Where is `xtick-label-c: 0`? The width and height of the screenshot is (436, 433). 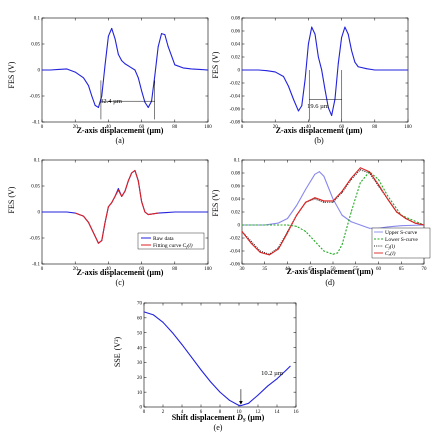
xtick-label-c: 0 is located at coordinates (42, 269).